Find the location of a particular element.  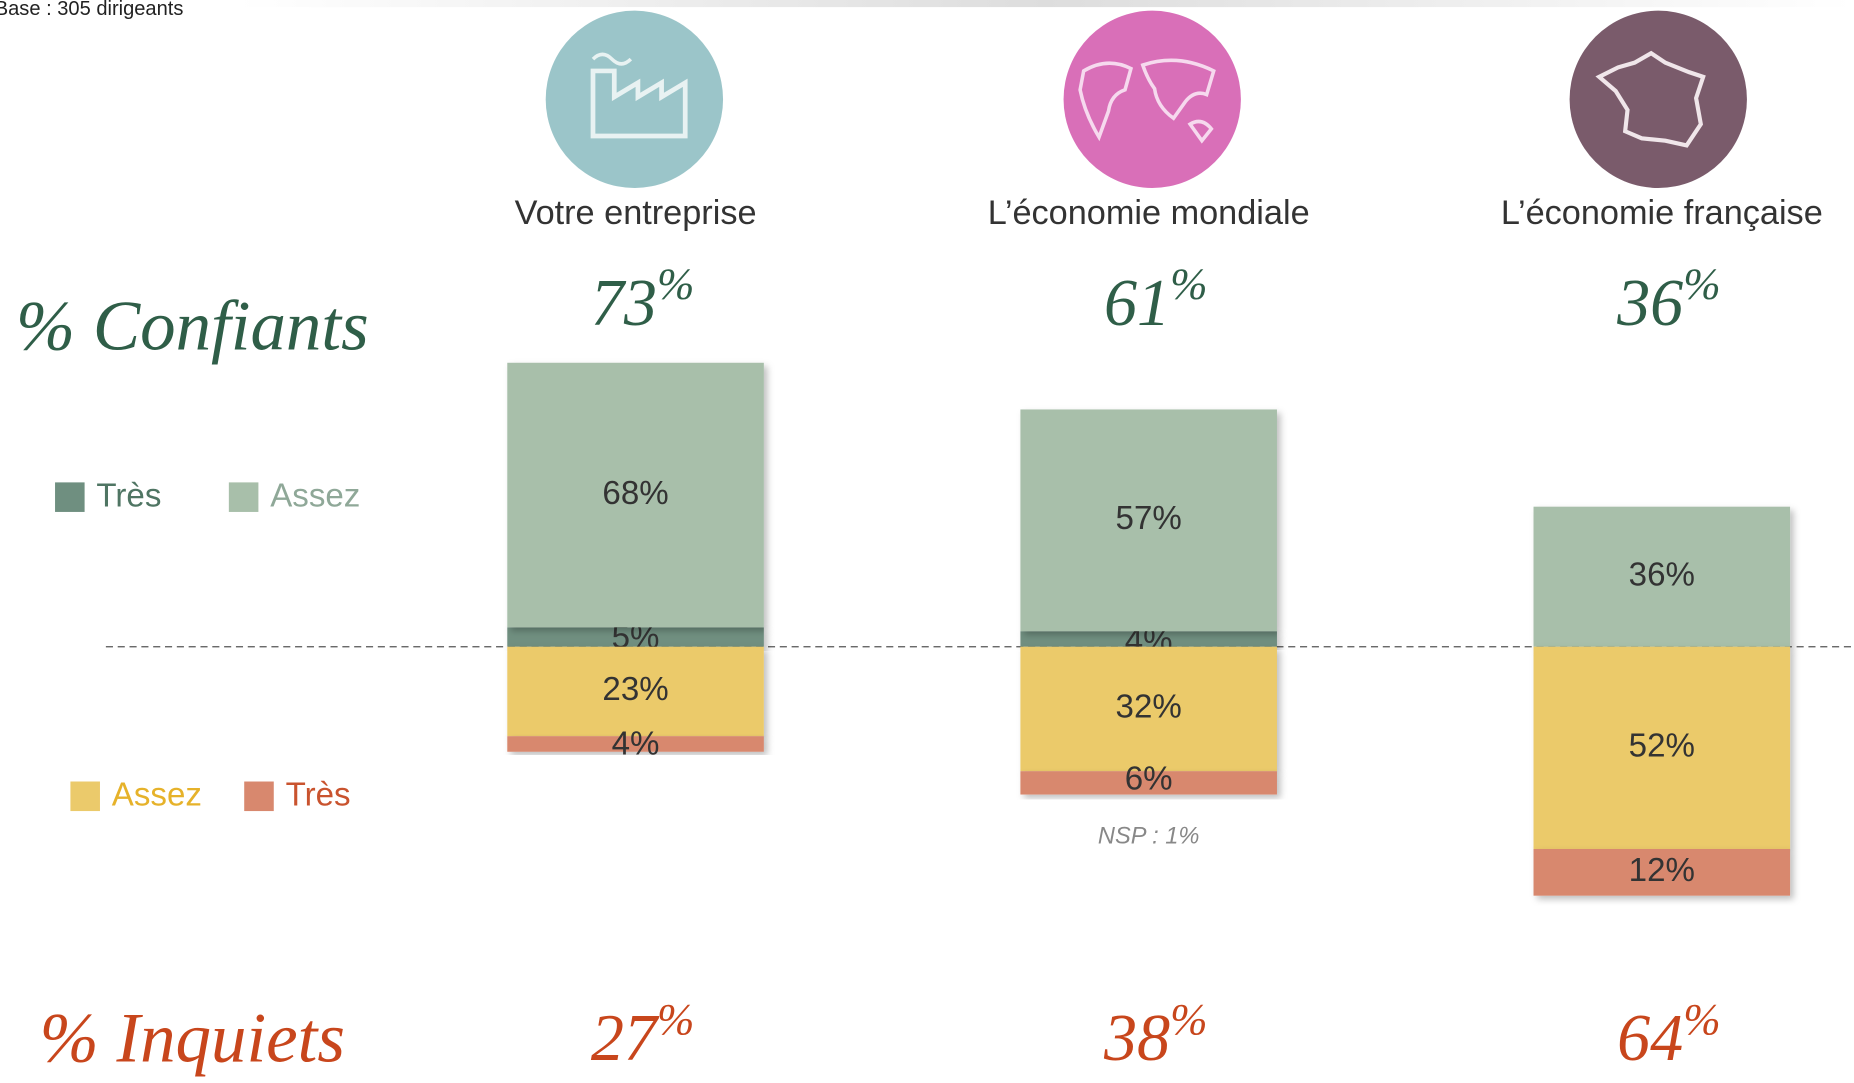

total-label: 36% is located at coordinates (1668, 299).